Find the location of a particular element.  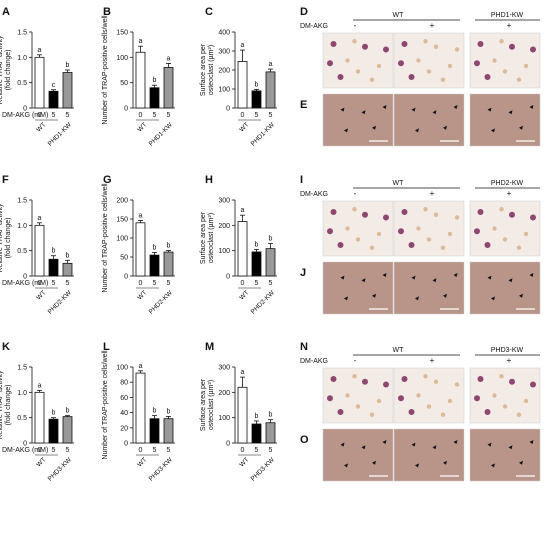

group-label-kw: PHD2-KW is located at coordinates (60, 302).